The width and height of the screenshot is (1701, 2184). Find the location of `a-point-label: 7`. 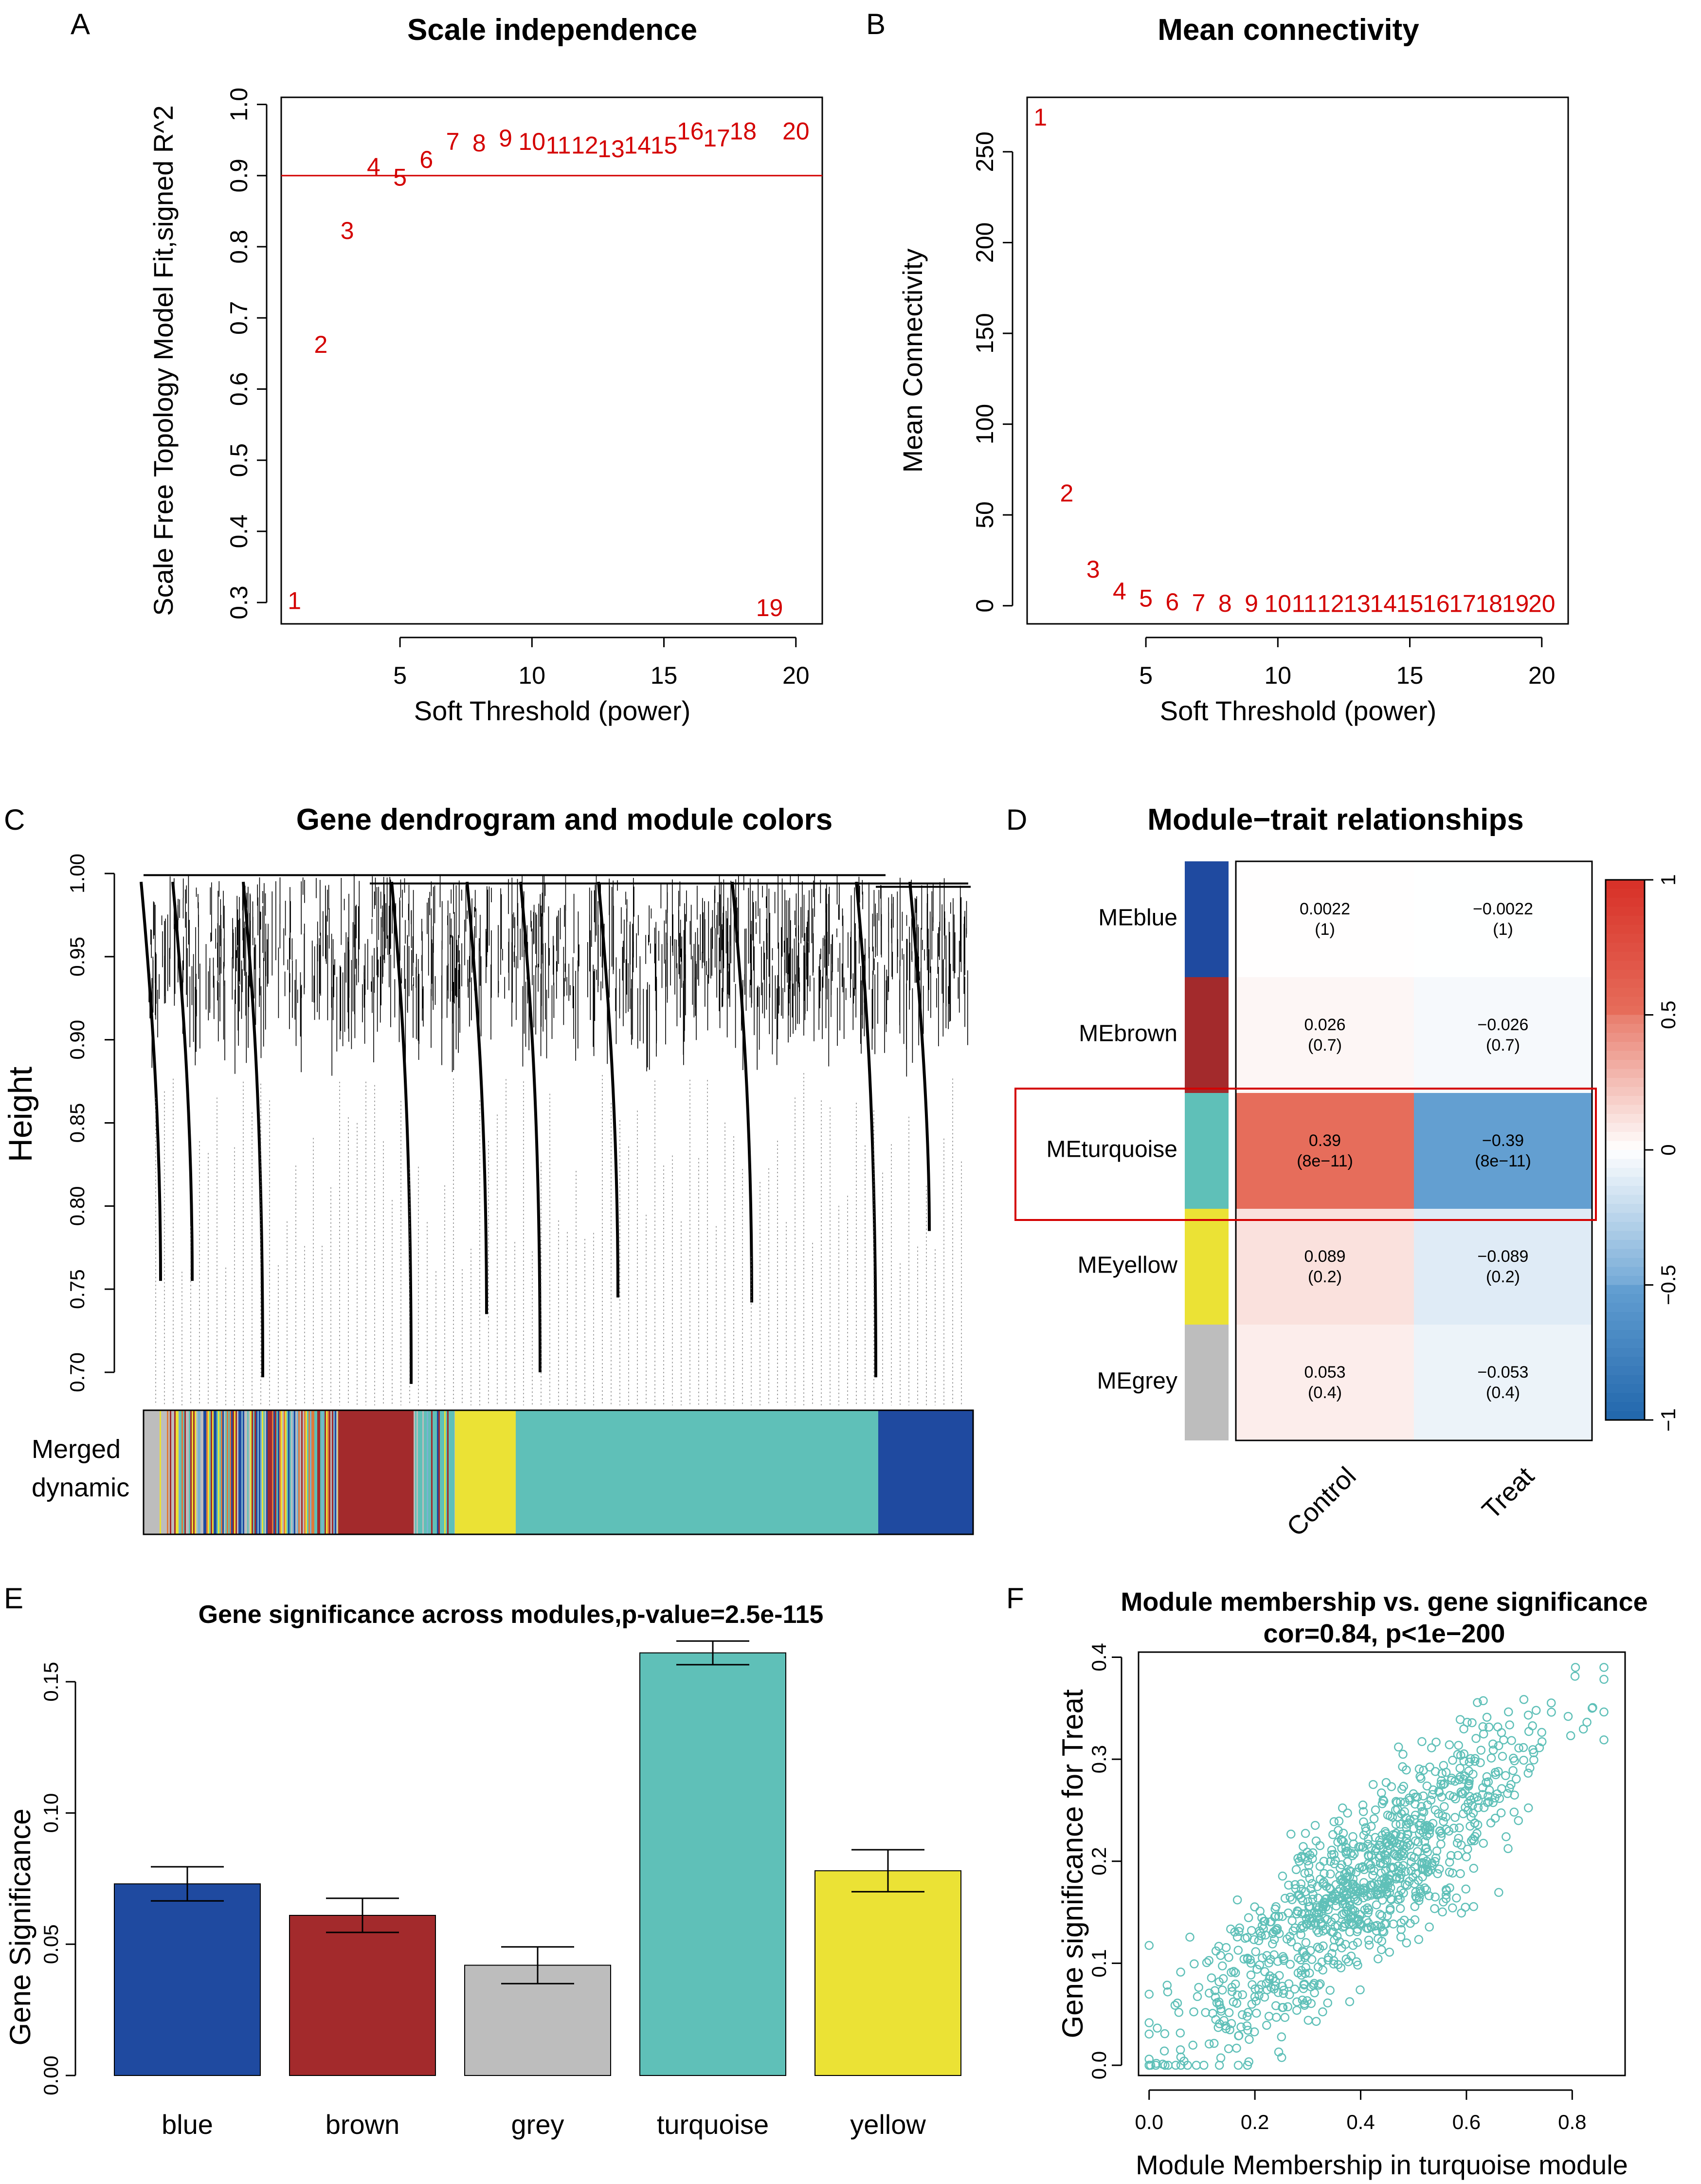

a-point-label: 7 is located at coordinates (453, 141).